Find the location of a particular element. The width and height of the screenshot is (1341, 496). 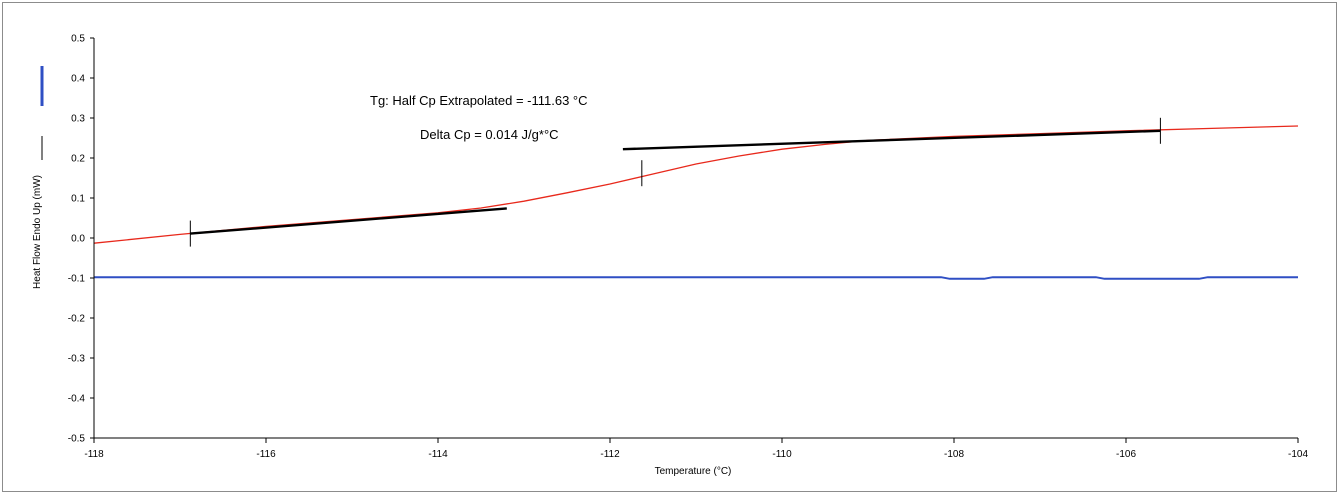

y-tick-label: 0.1 is located at coordinates (78, 199).